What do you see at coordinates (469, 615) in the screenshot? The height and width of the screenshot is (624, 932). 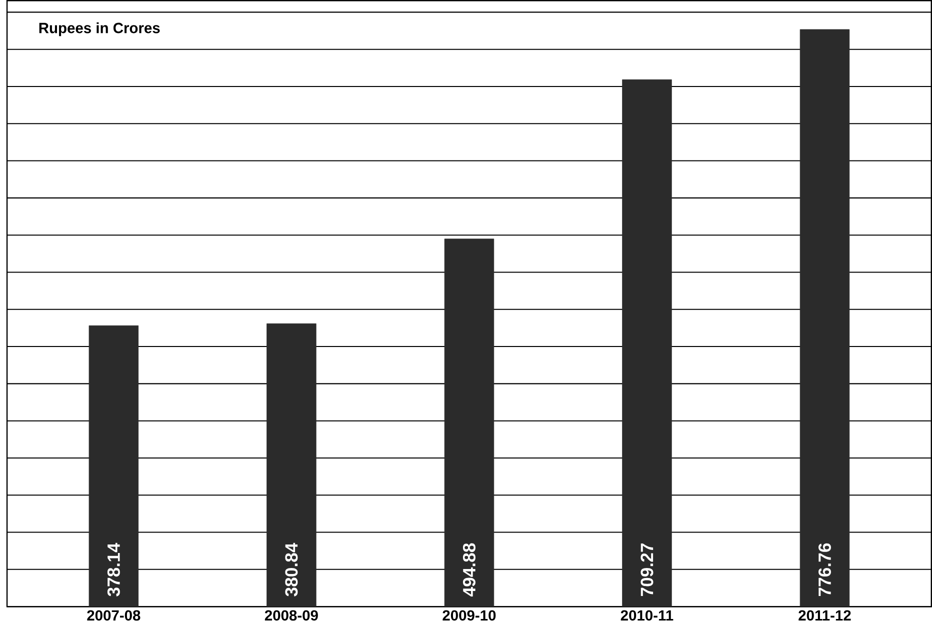 I see `x-tick-label: 2009-10` at bounding box center [469, 615].